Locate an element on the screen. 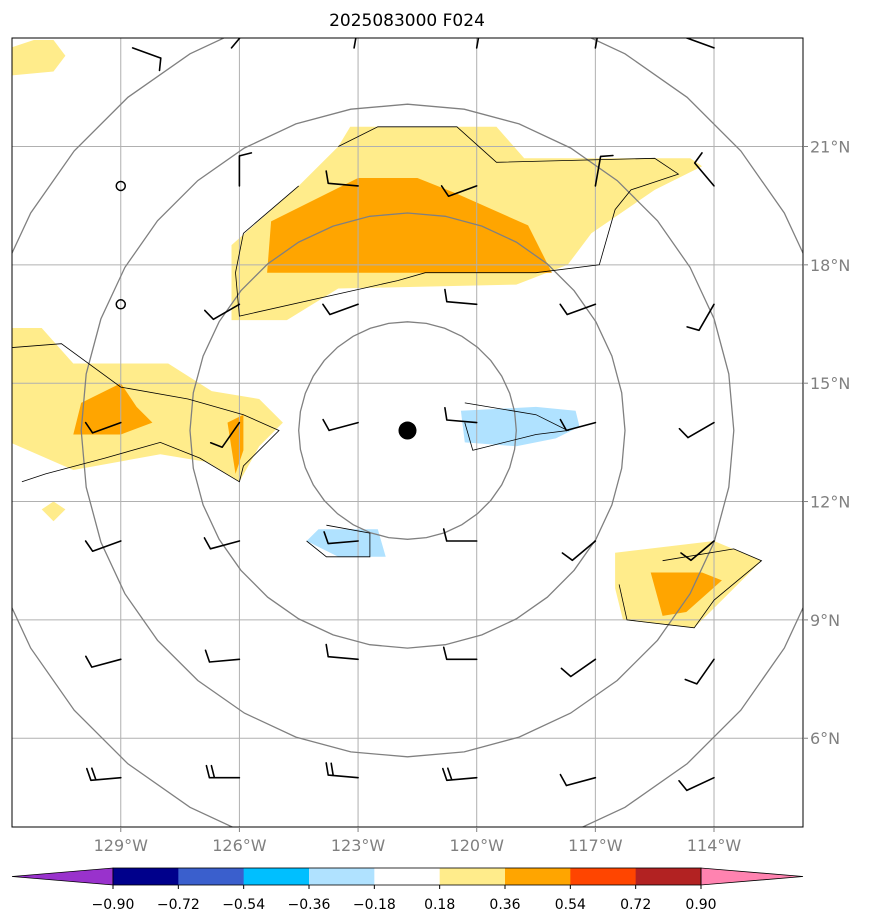  x-tick-label-5: 114°W is located at coordinates (714, 845).